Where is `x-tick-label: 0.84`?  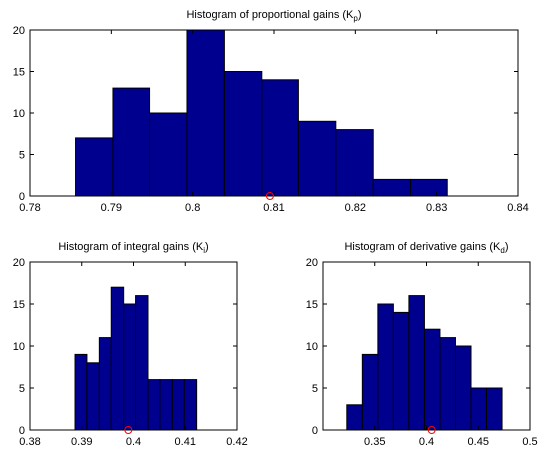 x-tick-label: 0.84 is located at coordinates (517, 208).